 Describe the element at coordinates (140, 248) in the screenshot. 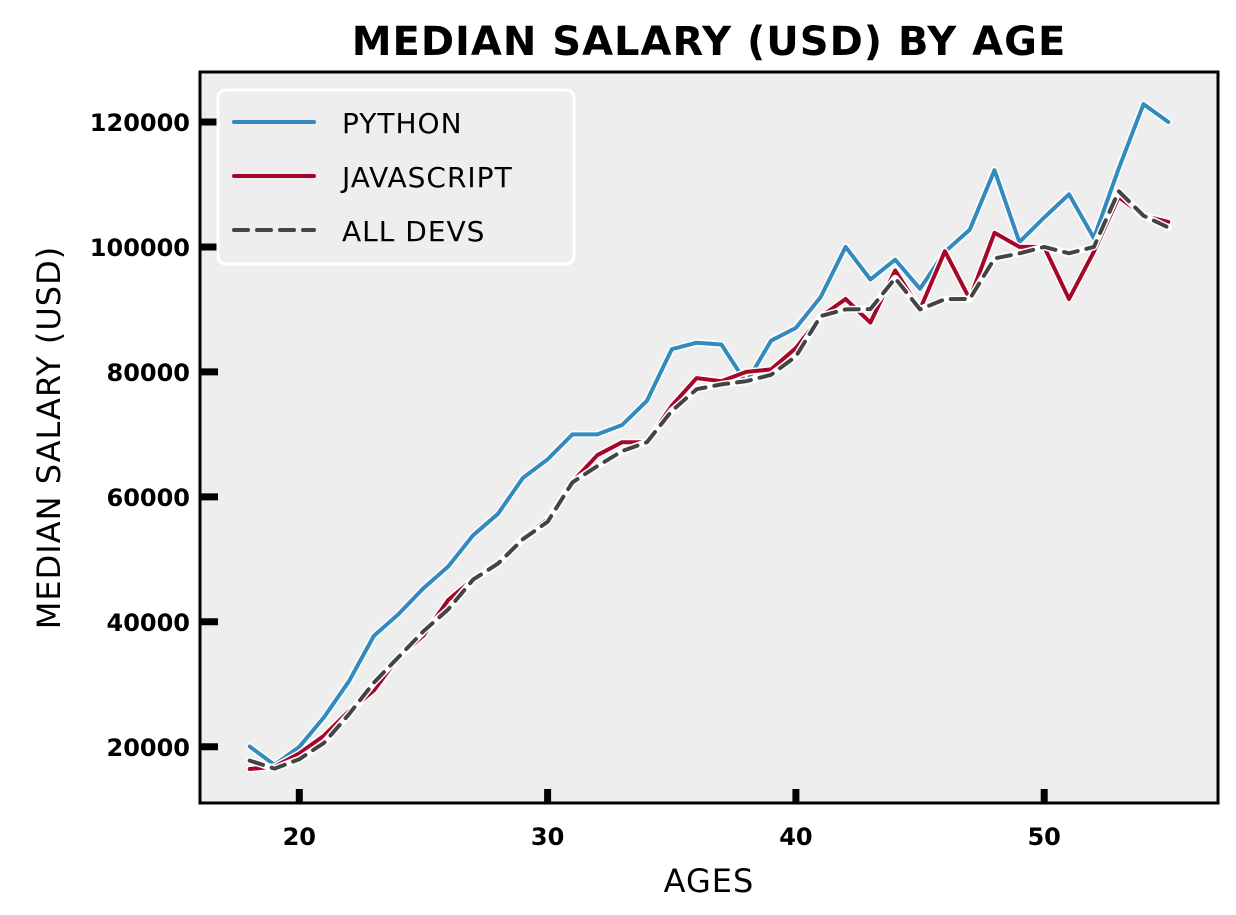

I see `y-tick-label: 100000` at that location.